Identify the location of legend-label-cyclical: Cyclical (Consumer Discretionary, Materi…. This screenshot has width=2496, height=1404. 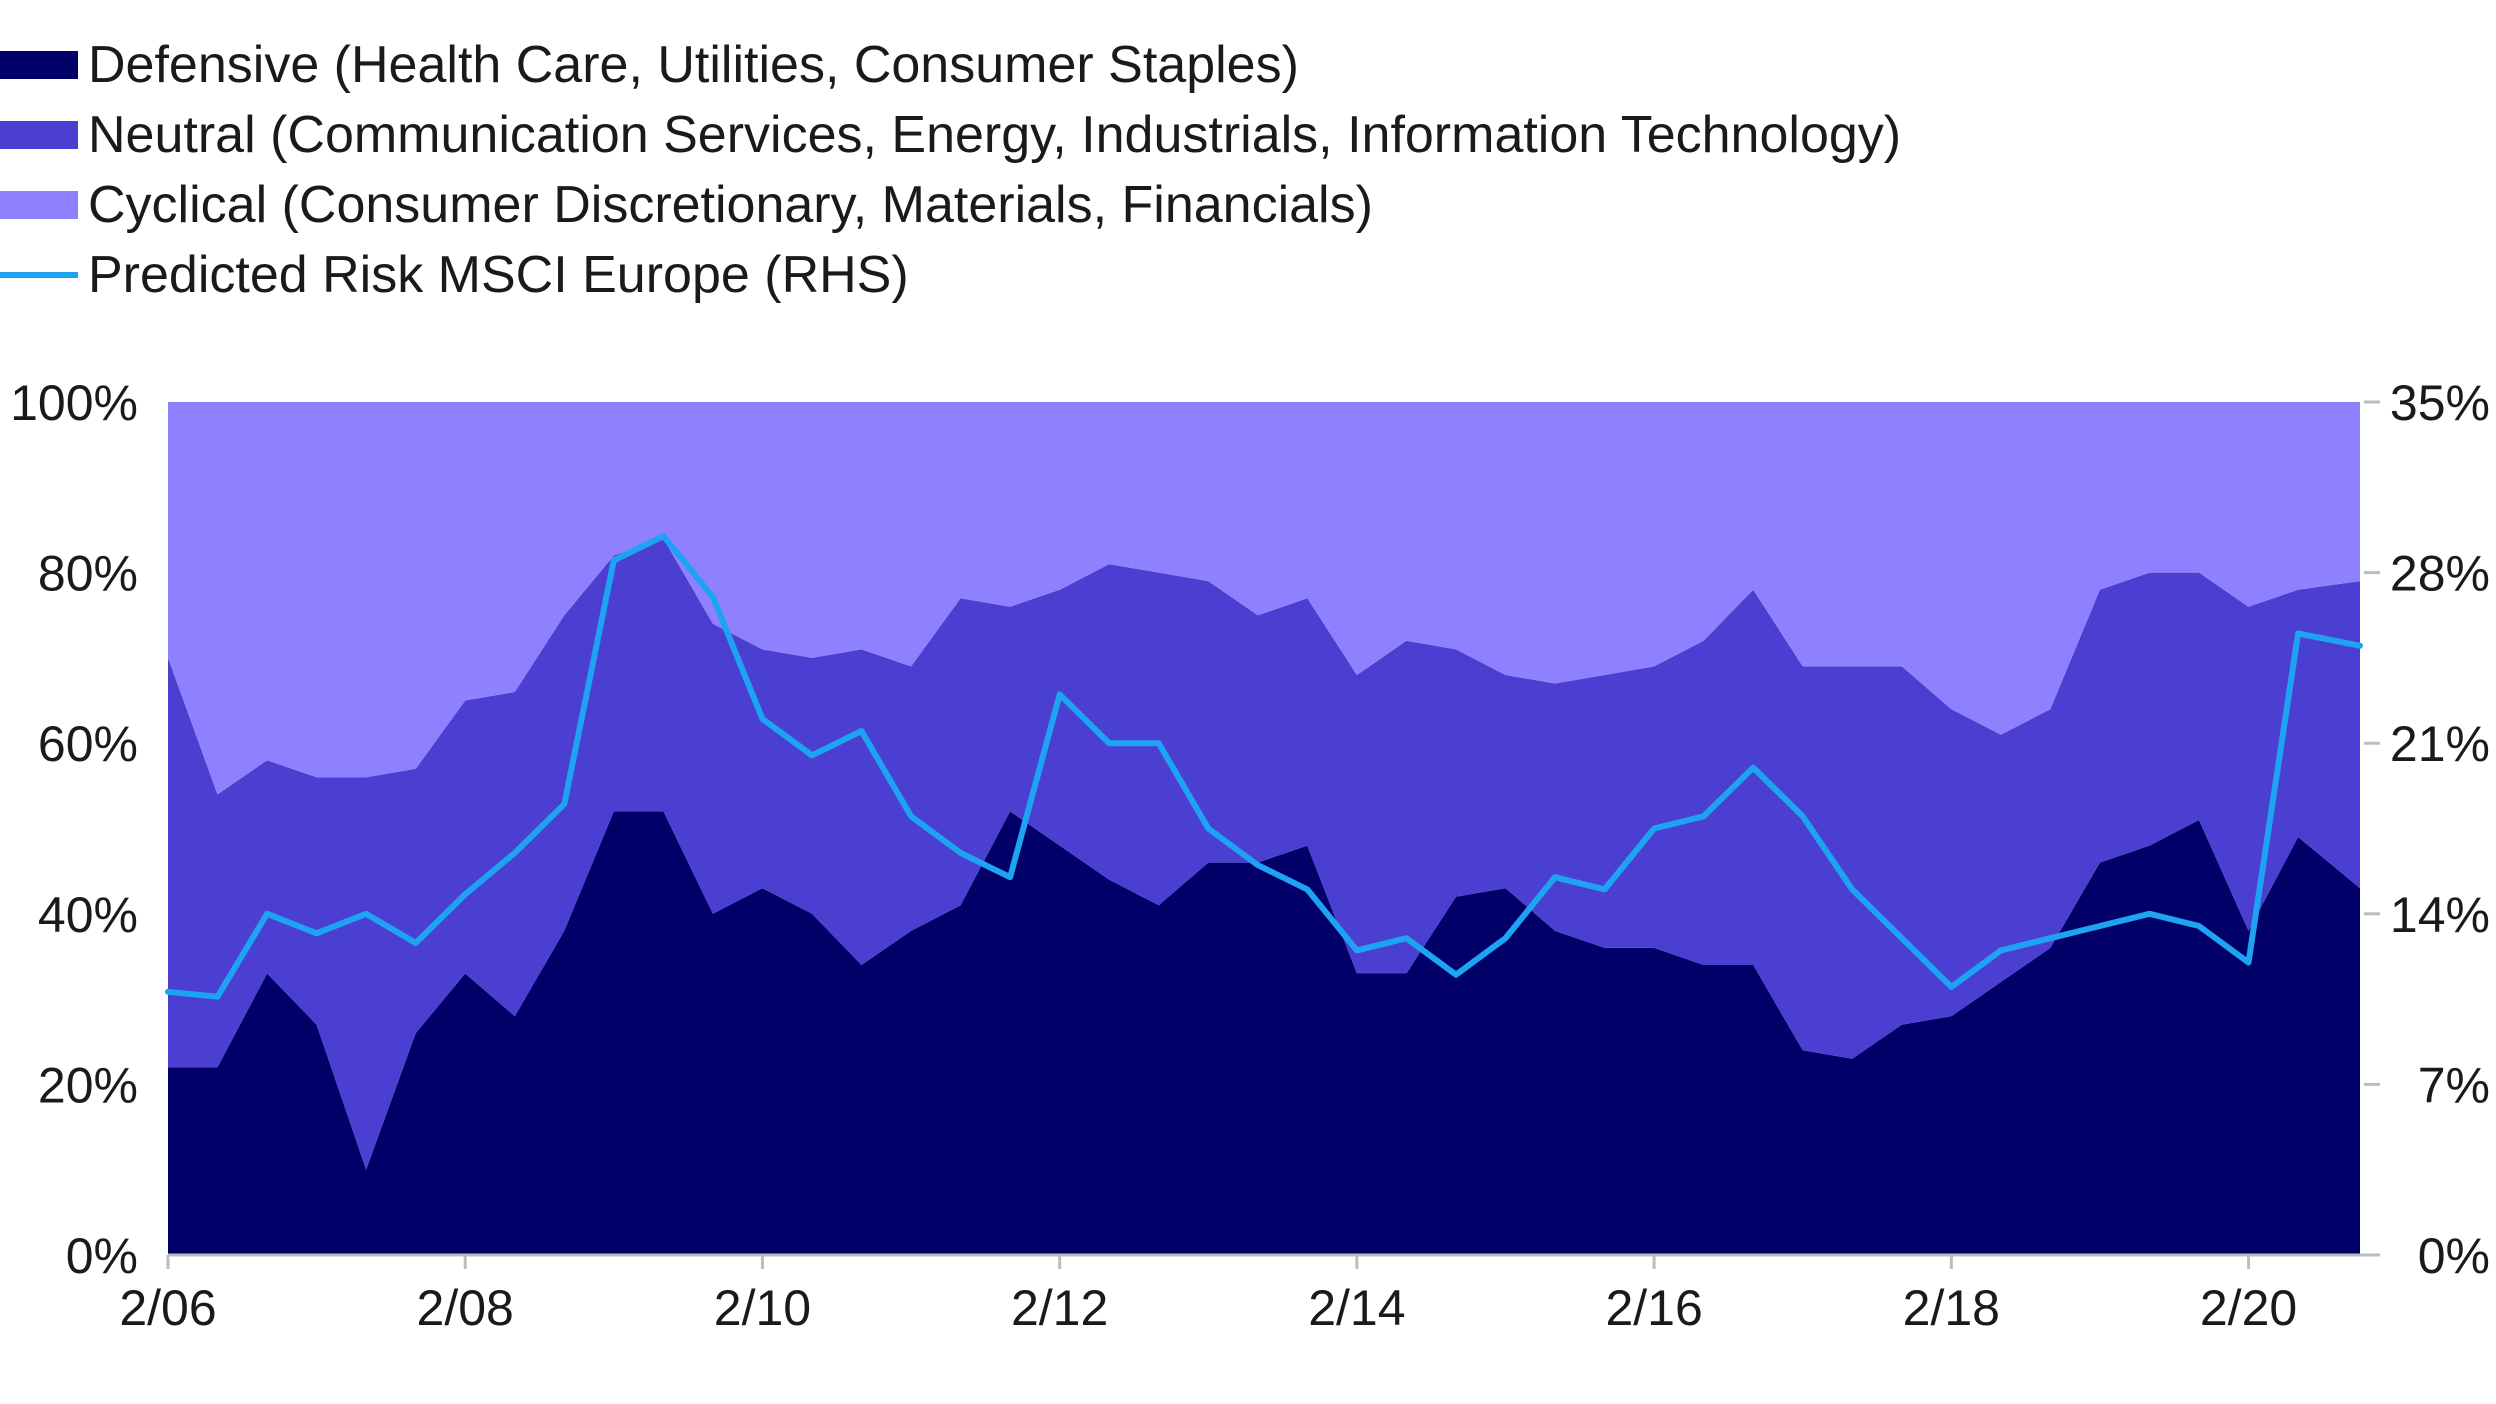
(730, 205).